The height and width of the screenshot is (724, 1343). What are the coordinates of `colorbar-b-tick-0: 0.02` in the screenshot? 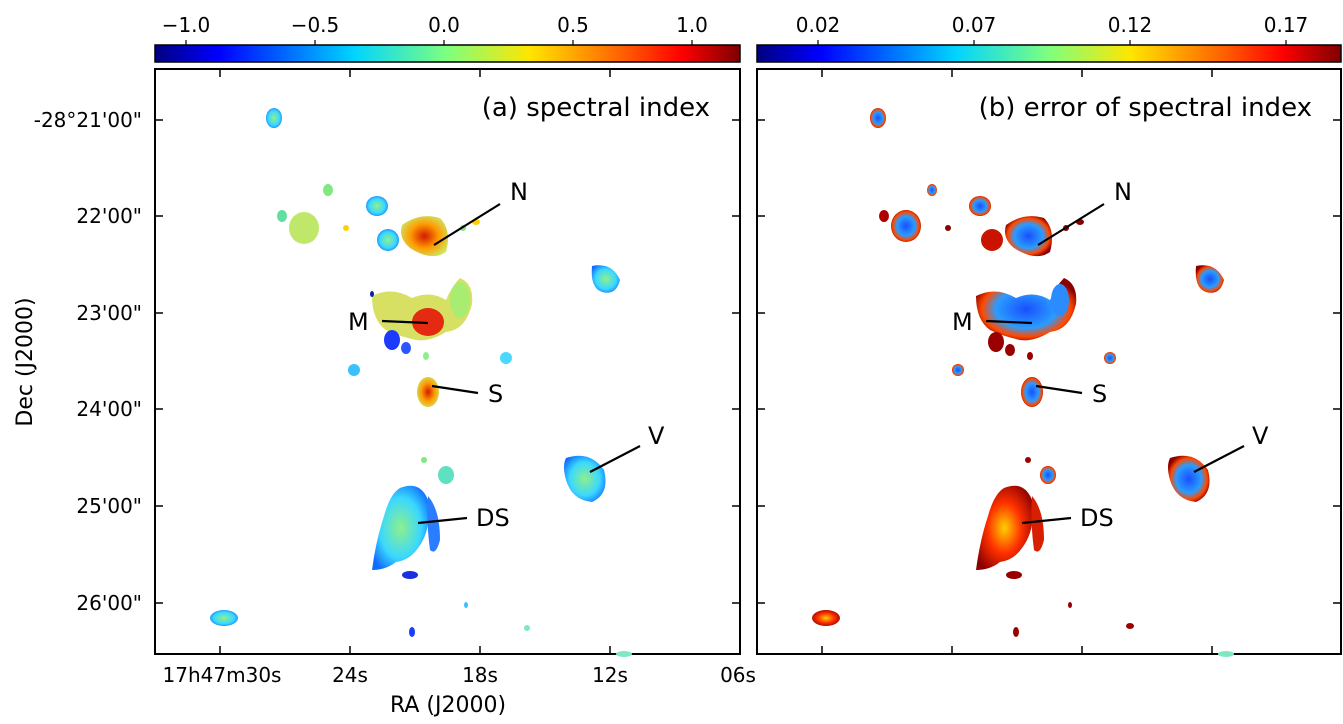 It's located at (818, 25).